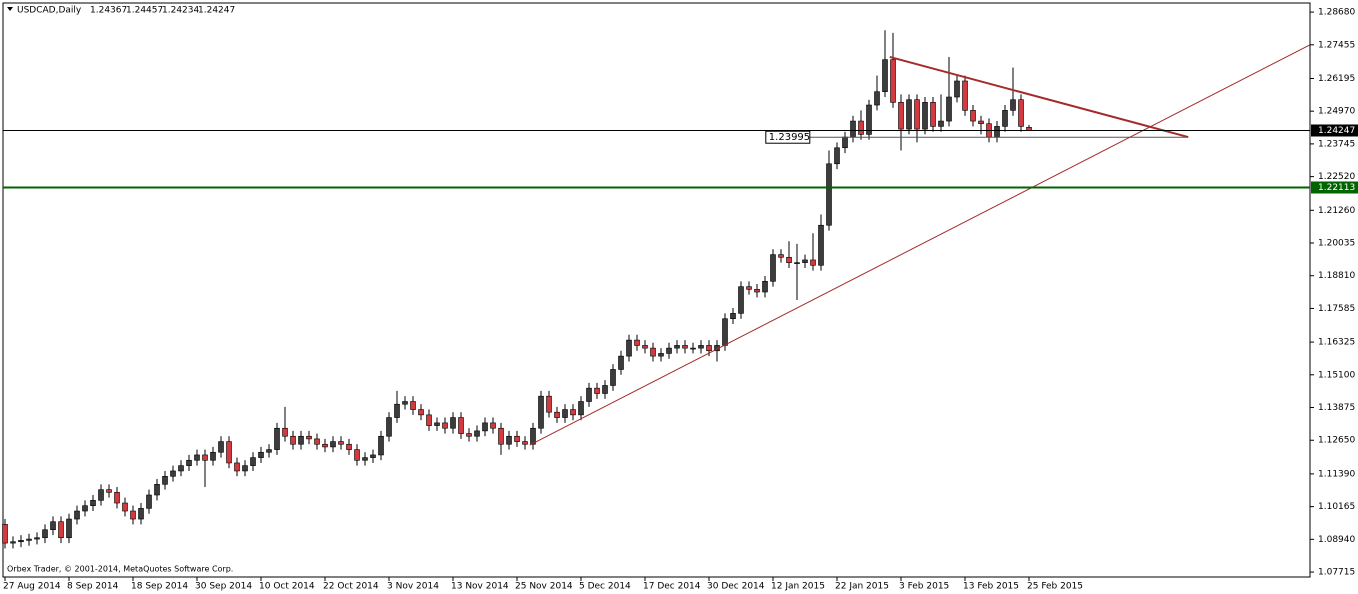 Image resolution: width=1358 pixels, height=594 pixels. What do you see at coordinates (159, 587) in the screenshot?
I see `x-tick-label: 18 Sep 2014` at bounding box center [159, 587].